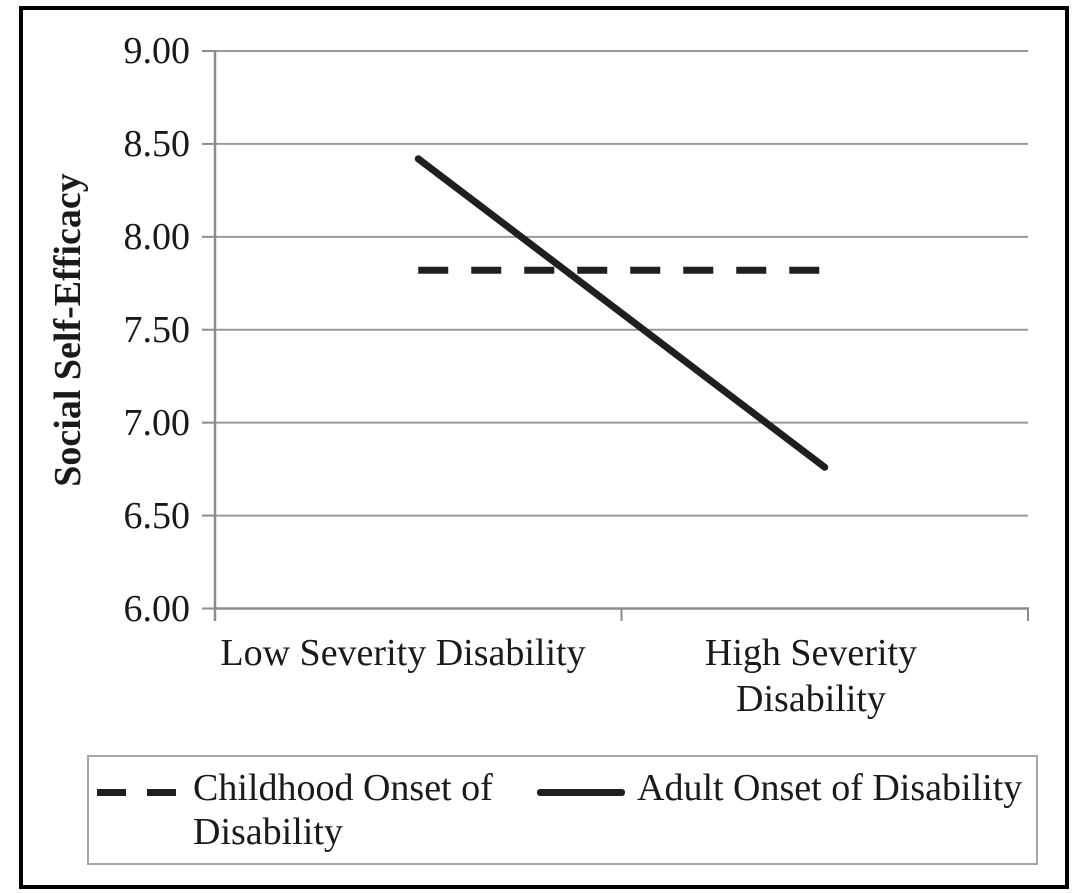  What do you see at coordinates (157, 329) in the screenshot?
I see `y-tick-label: 7.50` at bounding box center [157, 329].